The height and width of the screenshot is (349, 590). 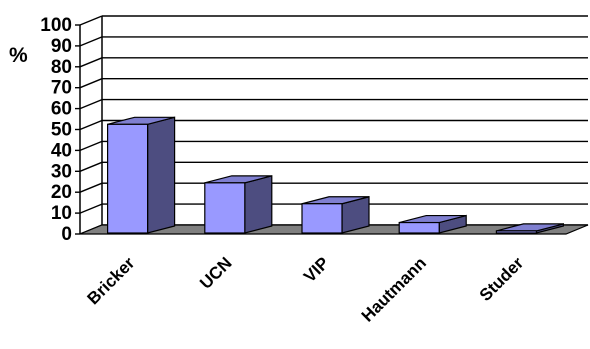 What do you see at coordinates (316, 269) in the screenshot?
I see `x-tick-label: VIP` at bounding box center [316, 269].